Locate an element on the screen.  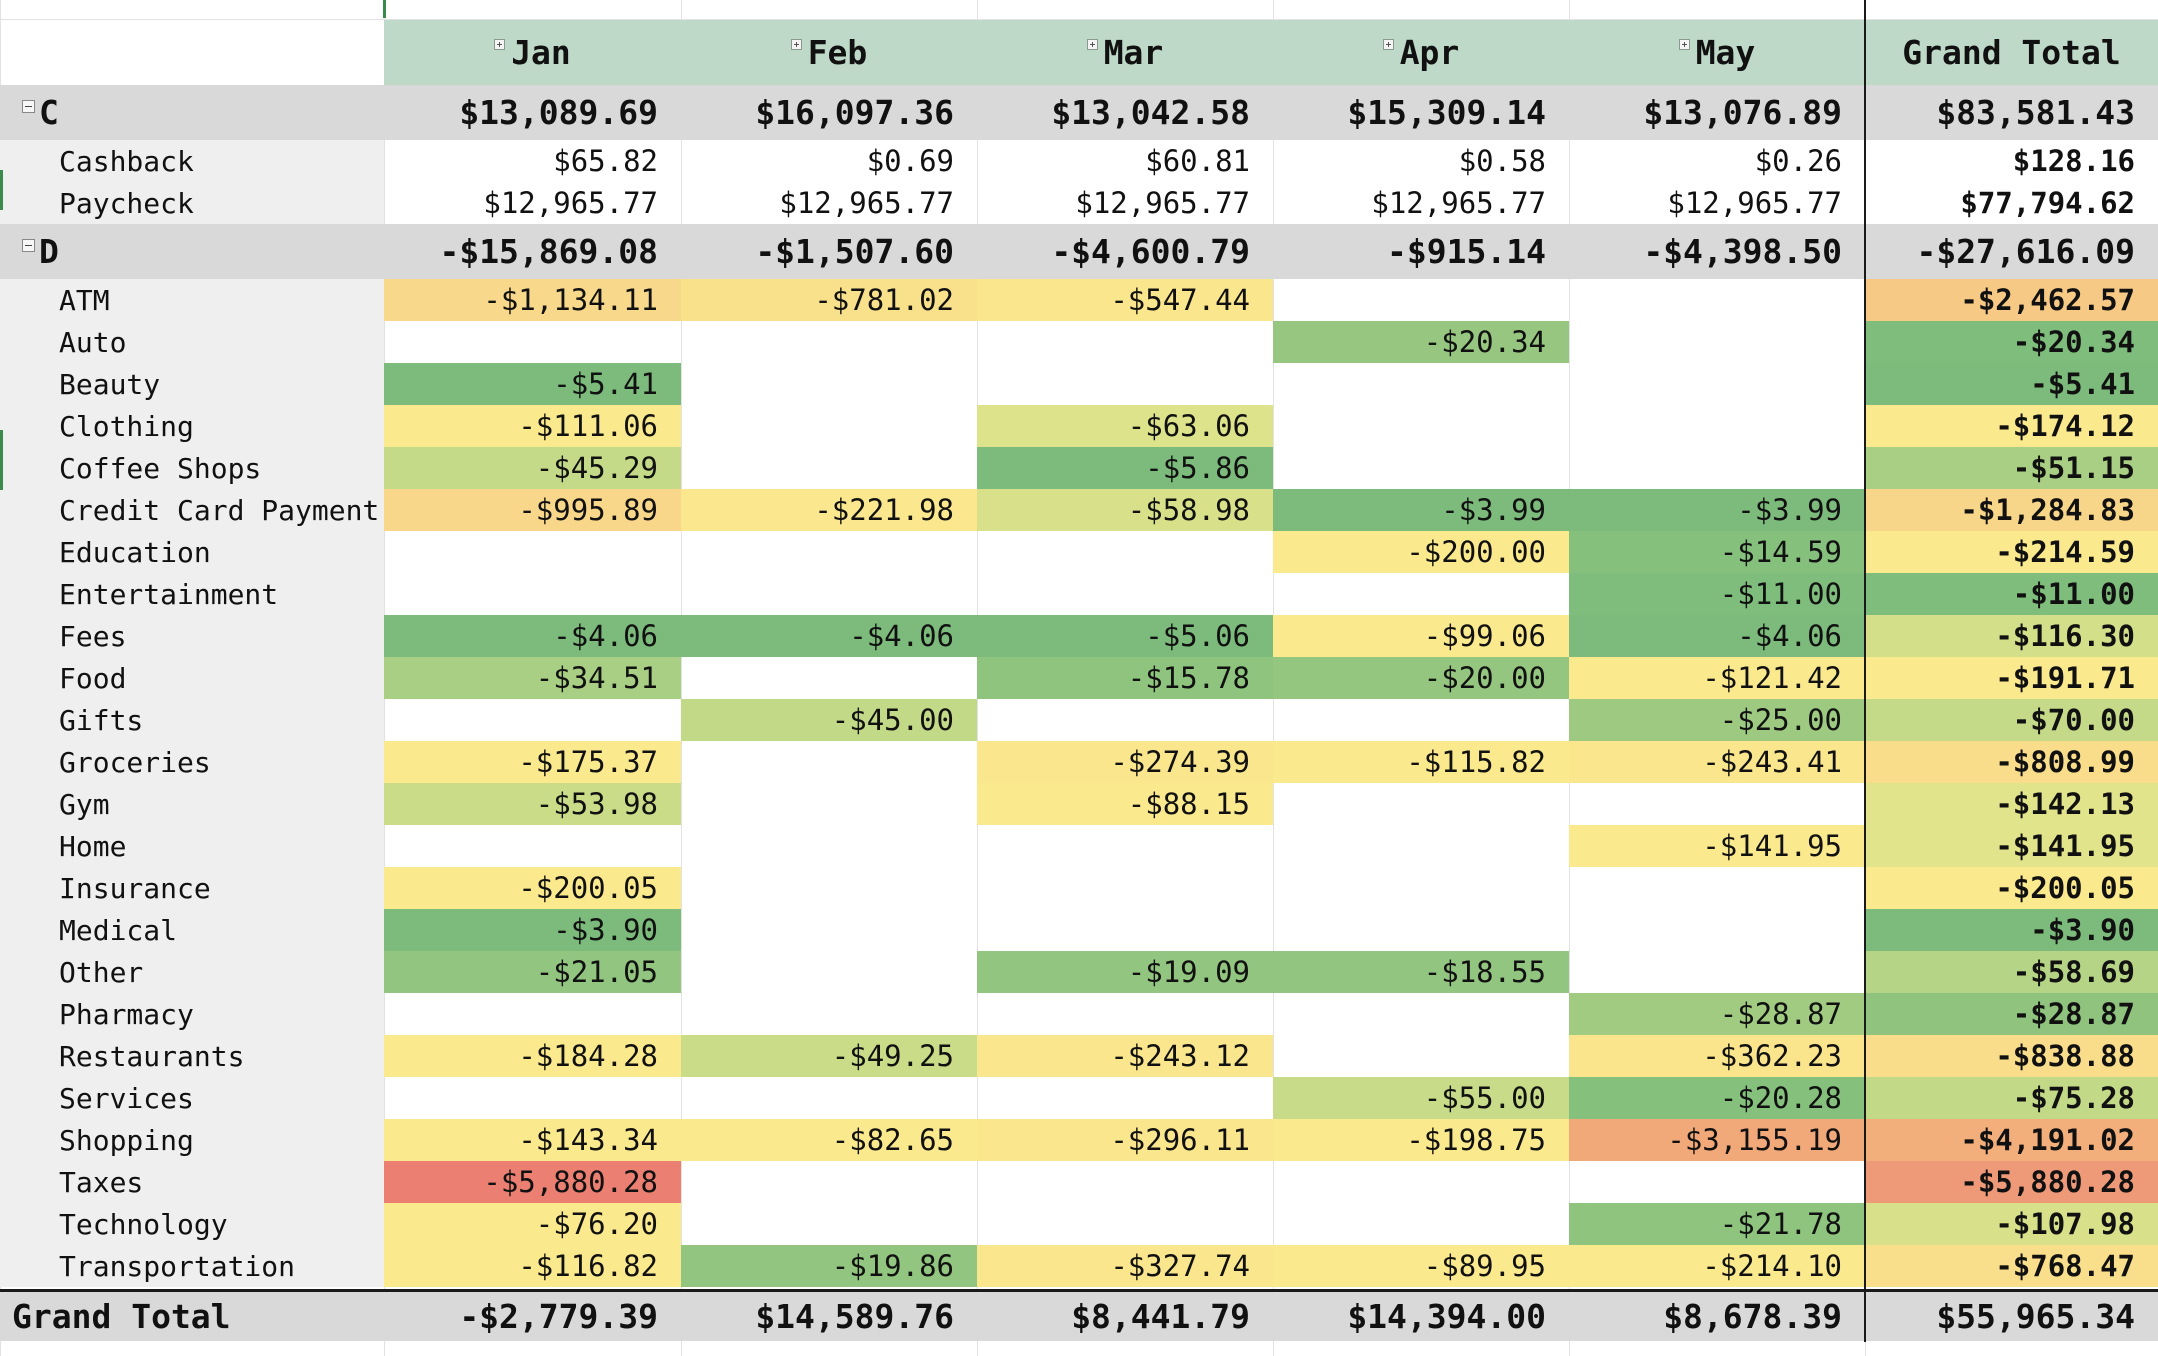
value-cell: -$19.09 is located at coordinates (1125, 972).